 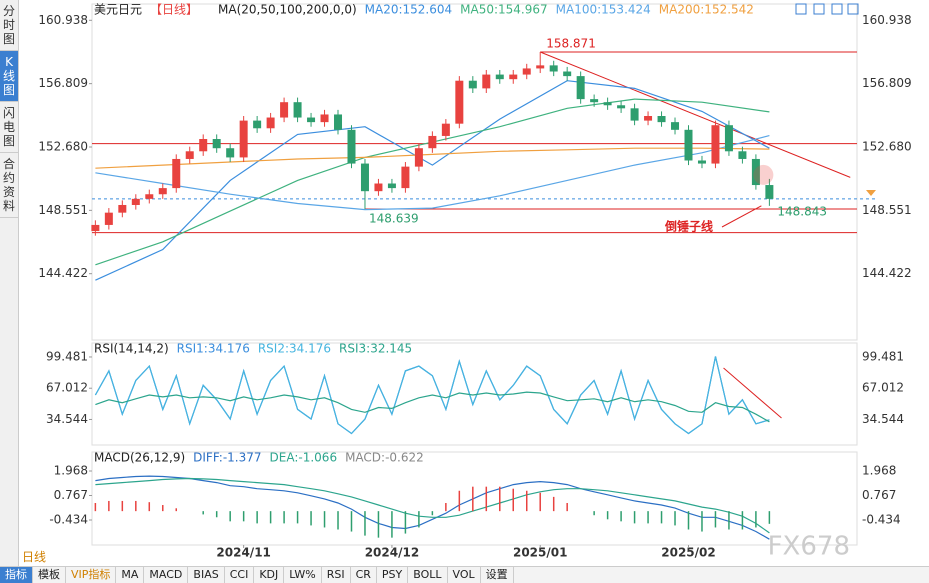 I want to click on y-tick-label-right: 152.680, so click(x=887, y=146).